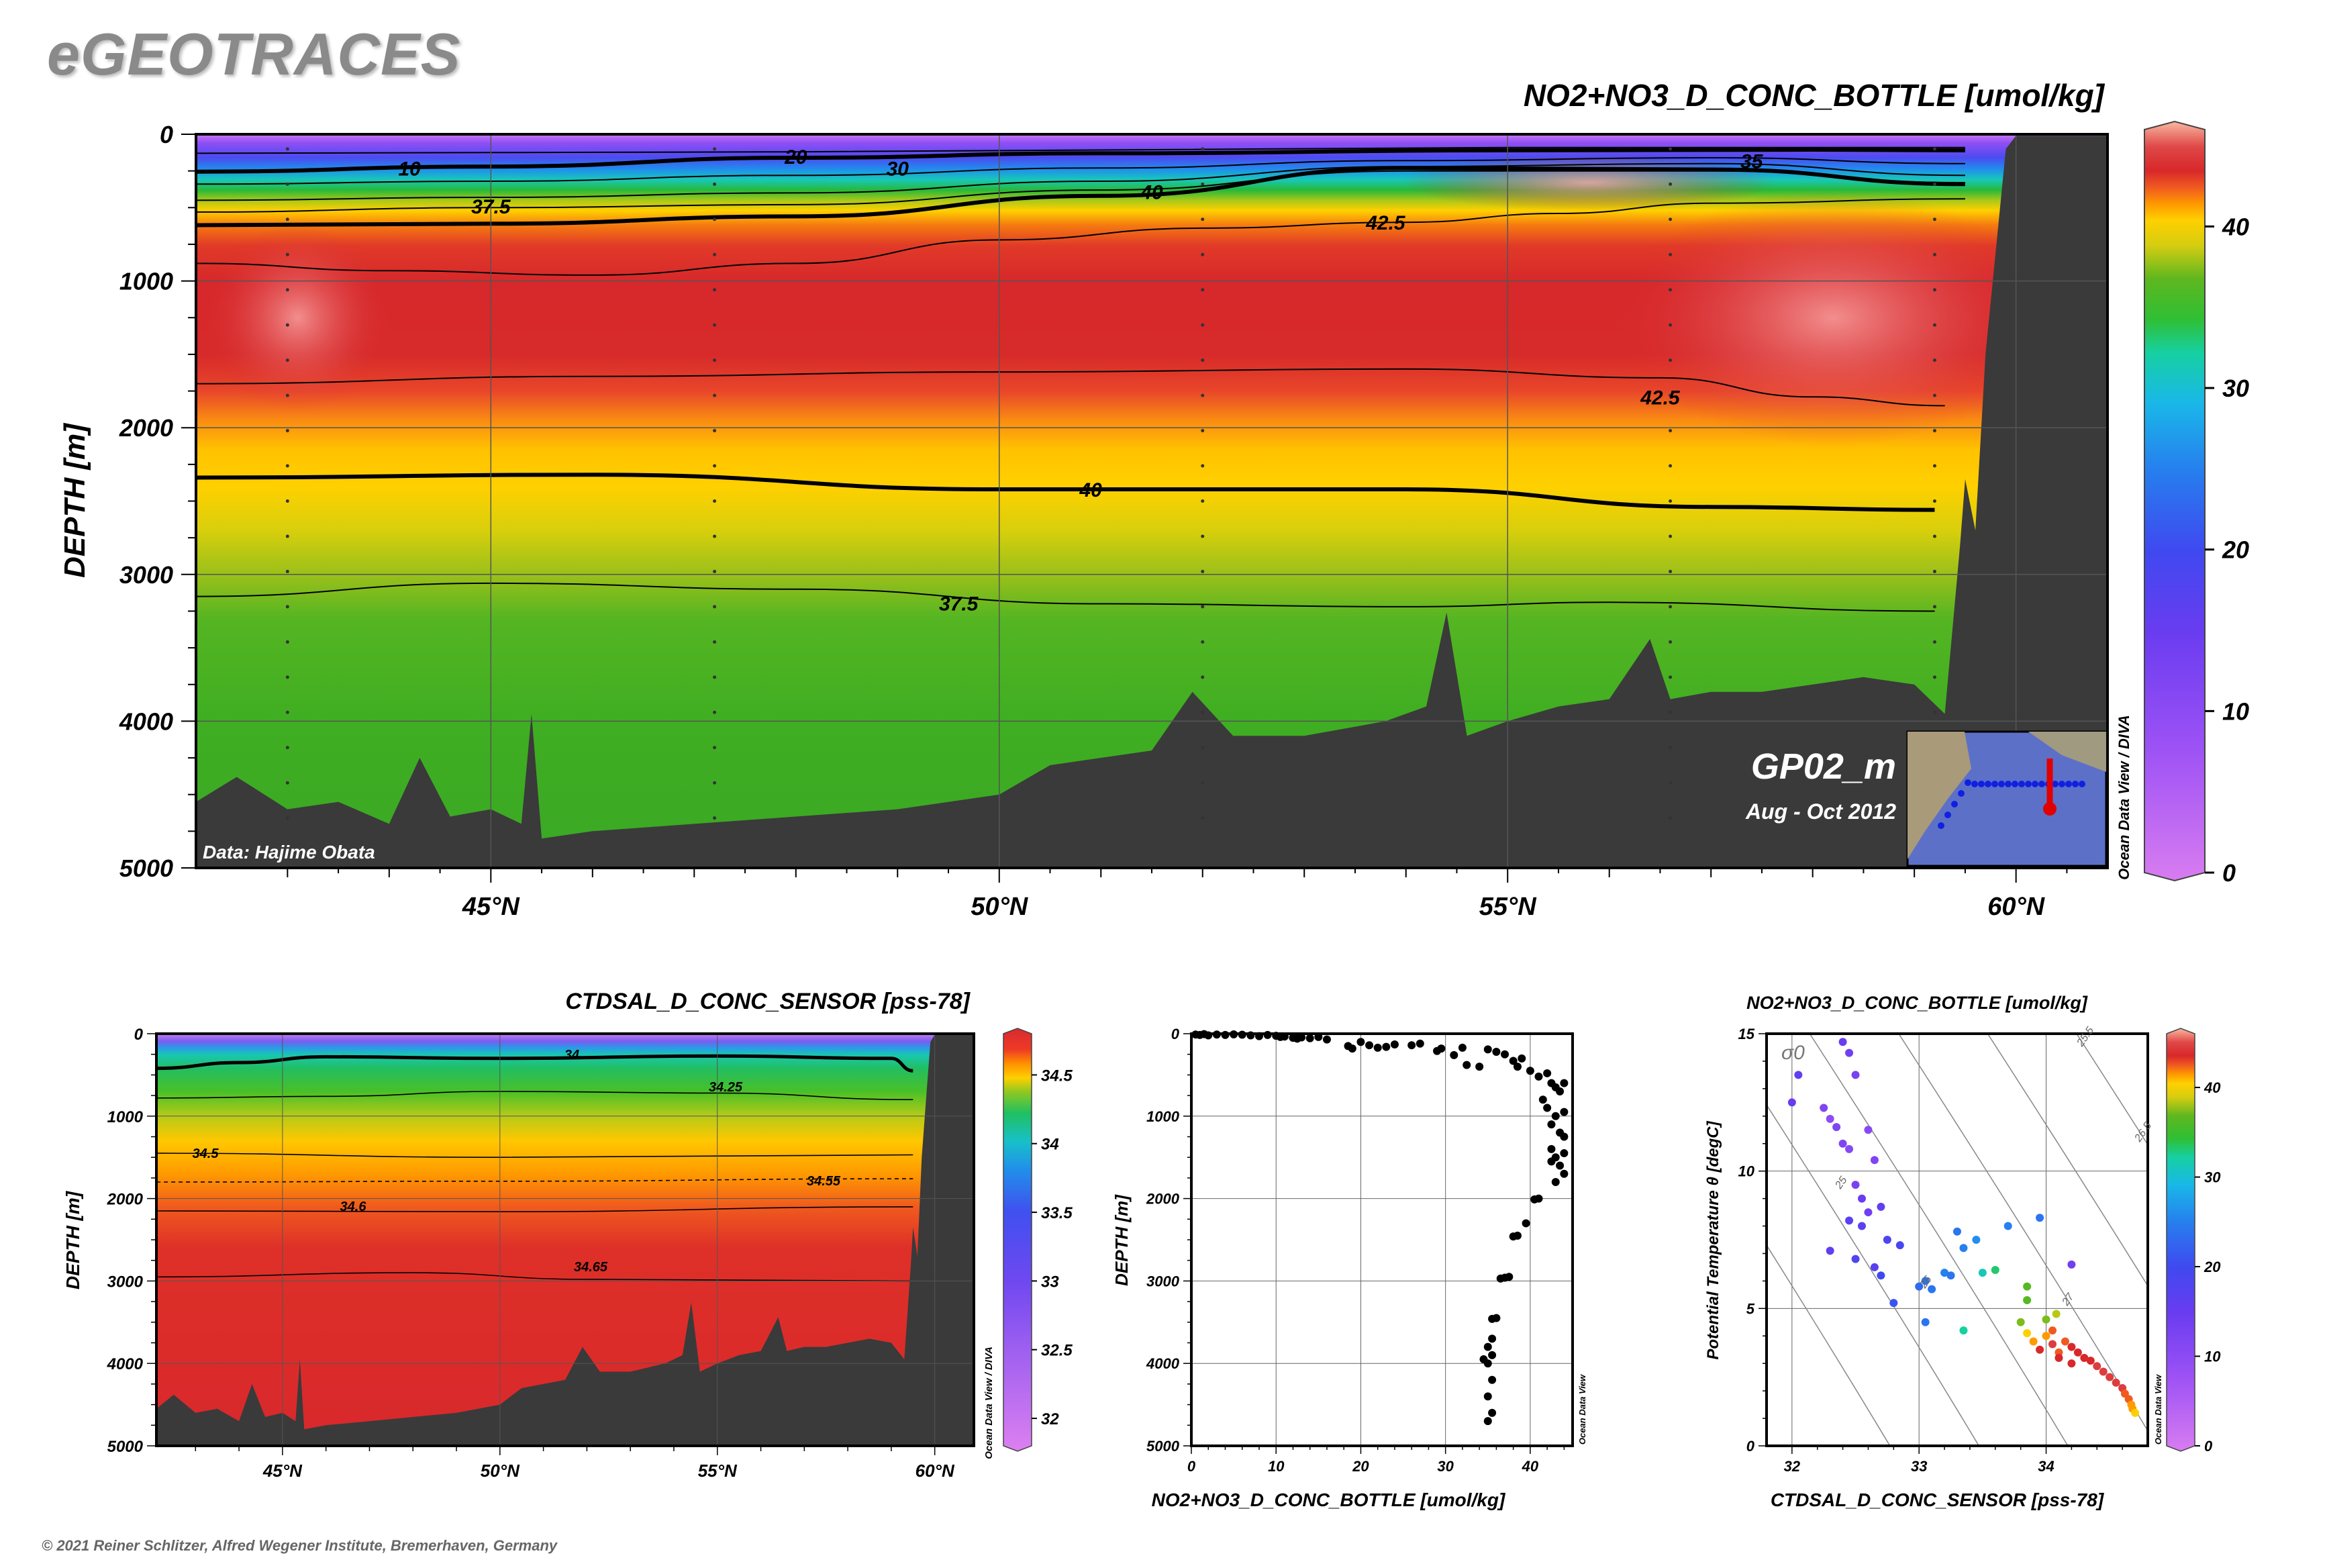 The image size is (2327, 1568). I want to click on sal-colorbar, so click(1017, 1240).